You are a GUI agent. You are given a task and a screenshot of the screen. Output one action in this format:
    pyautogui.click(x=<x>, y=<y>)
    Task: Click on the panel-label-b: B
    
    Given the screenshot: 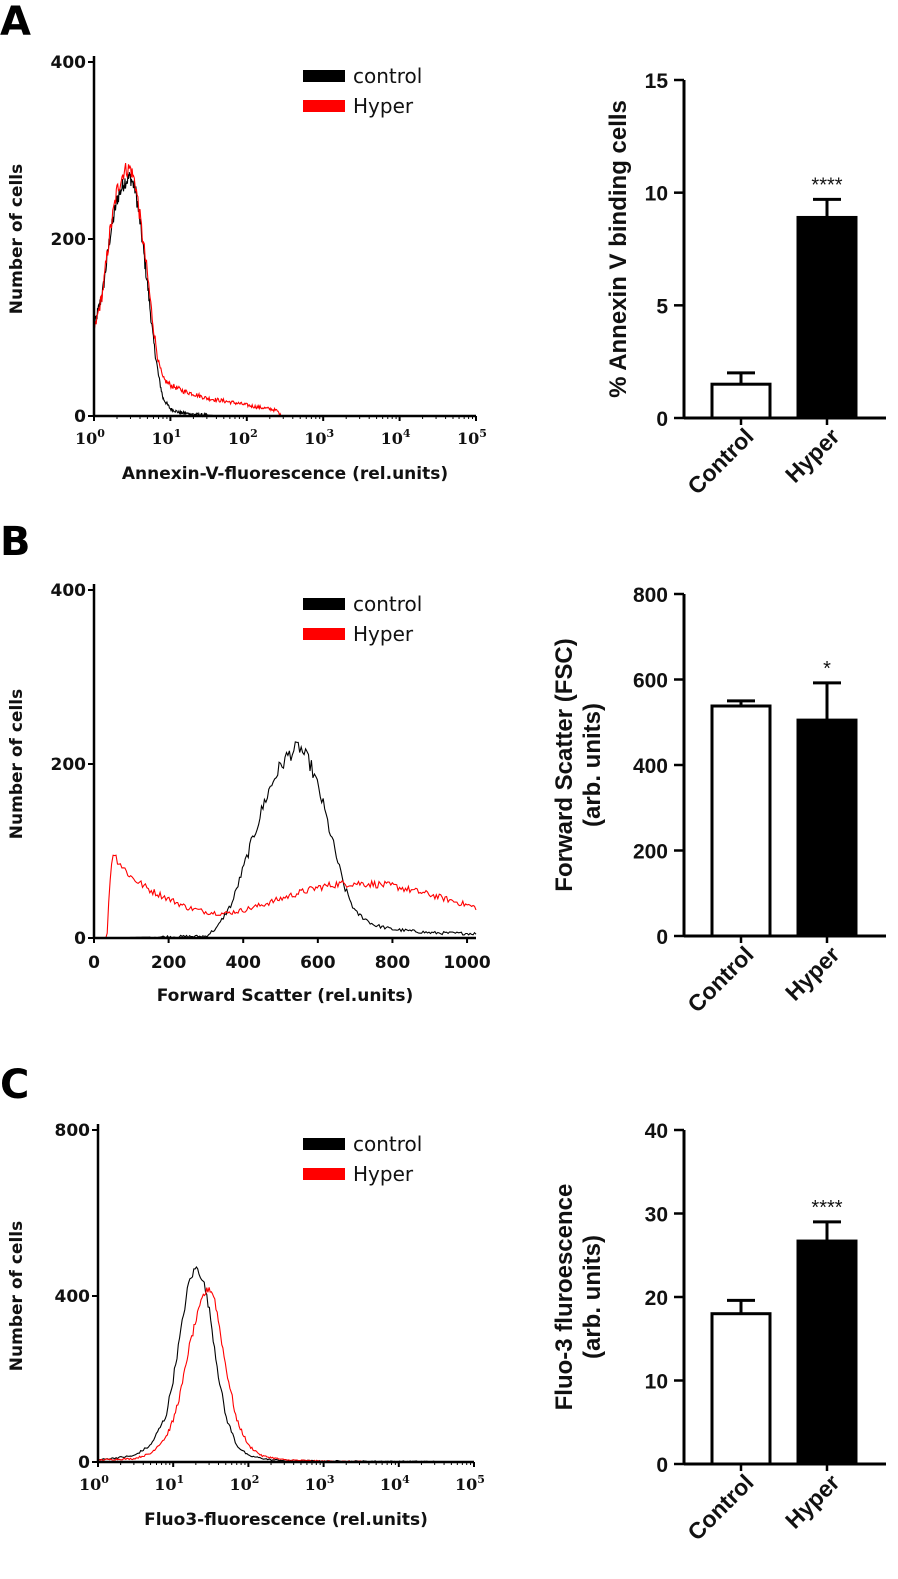 What is the action you would take?
    pyautogui.click(x=15, y=542)
    